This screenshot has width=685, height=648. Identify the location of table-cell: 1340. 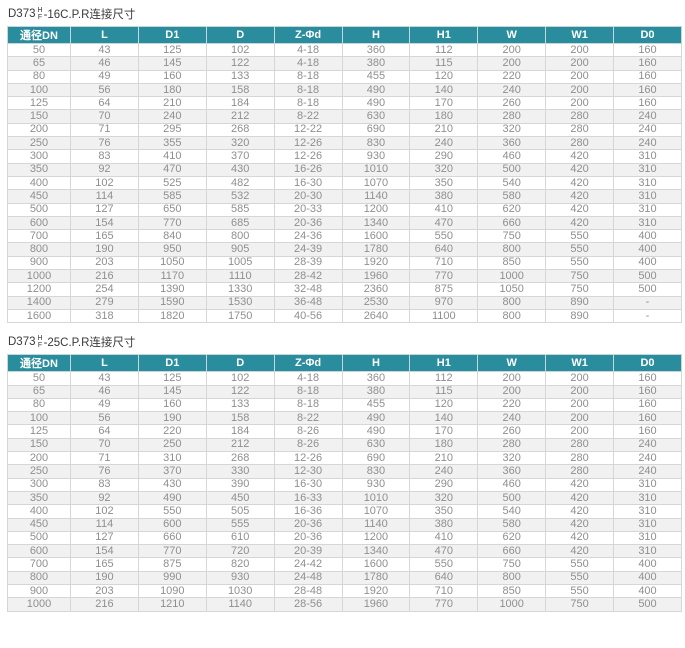
(376, 223).